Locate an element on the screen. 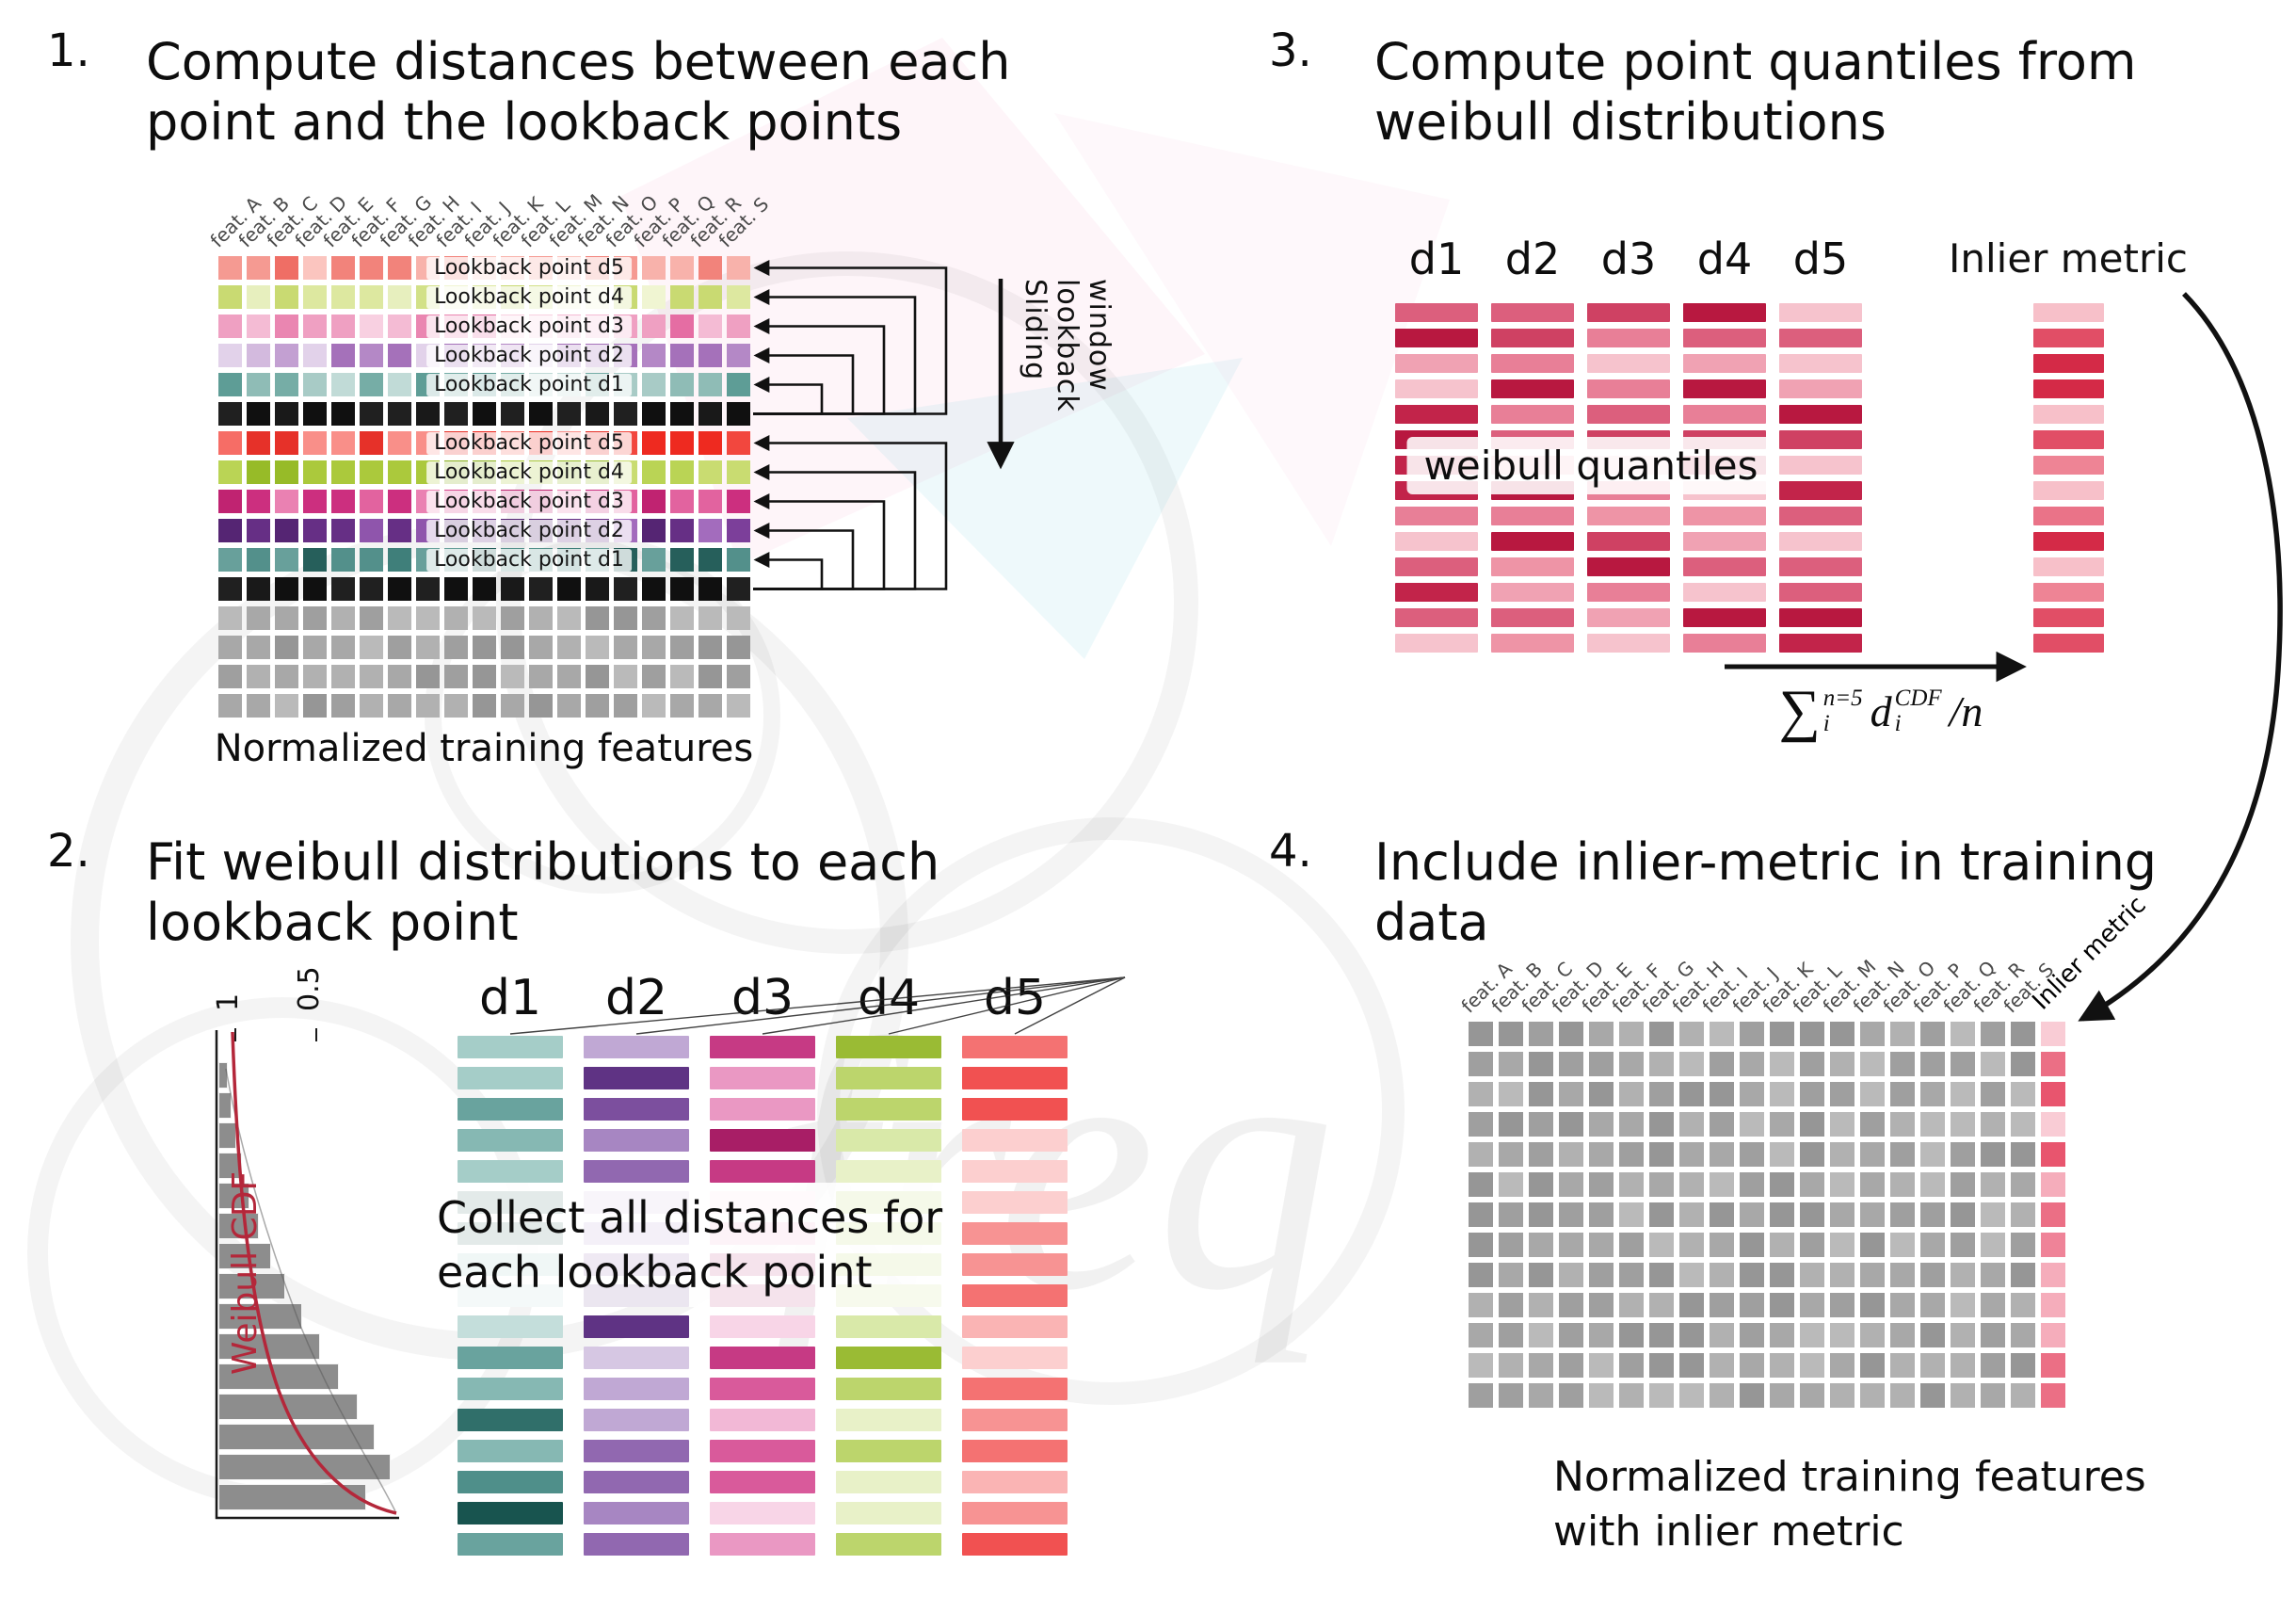 This screenshot has height=1597, width=2296. step-1-number: 1. is located at coordinates (69, 50).